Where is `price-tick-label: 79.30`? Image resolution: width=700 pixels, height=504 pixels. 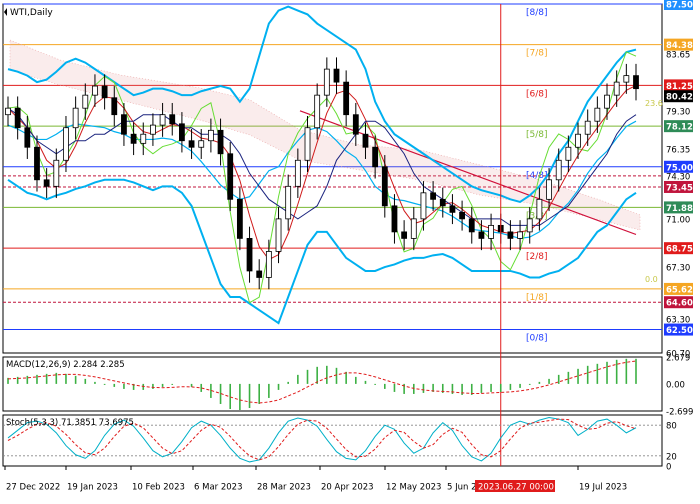
price-tick-label: 79.30 is located at coordinates (678, 112).